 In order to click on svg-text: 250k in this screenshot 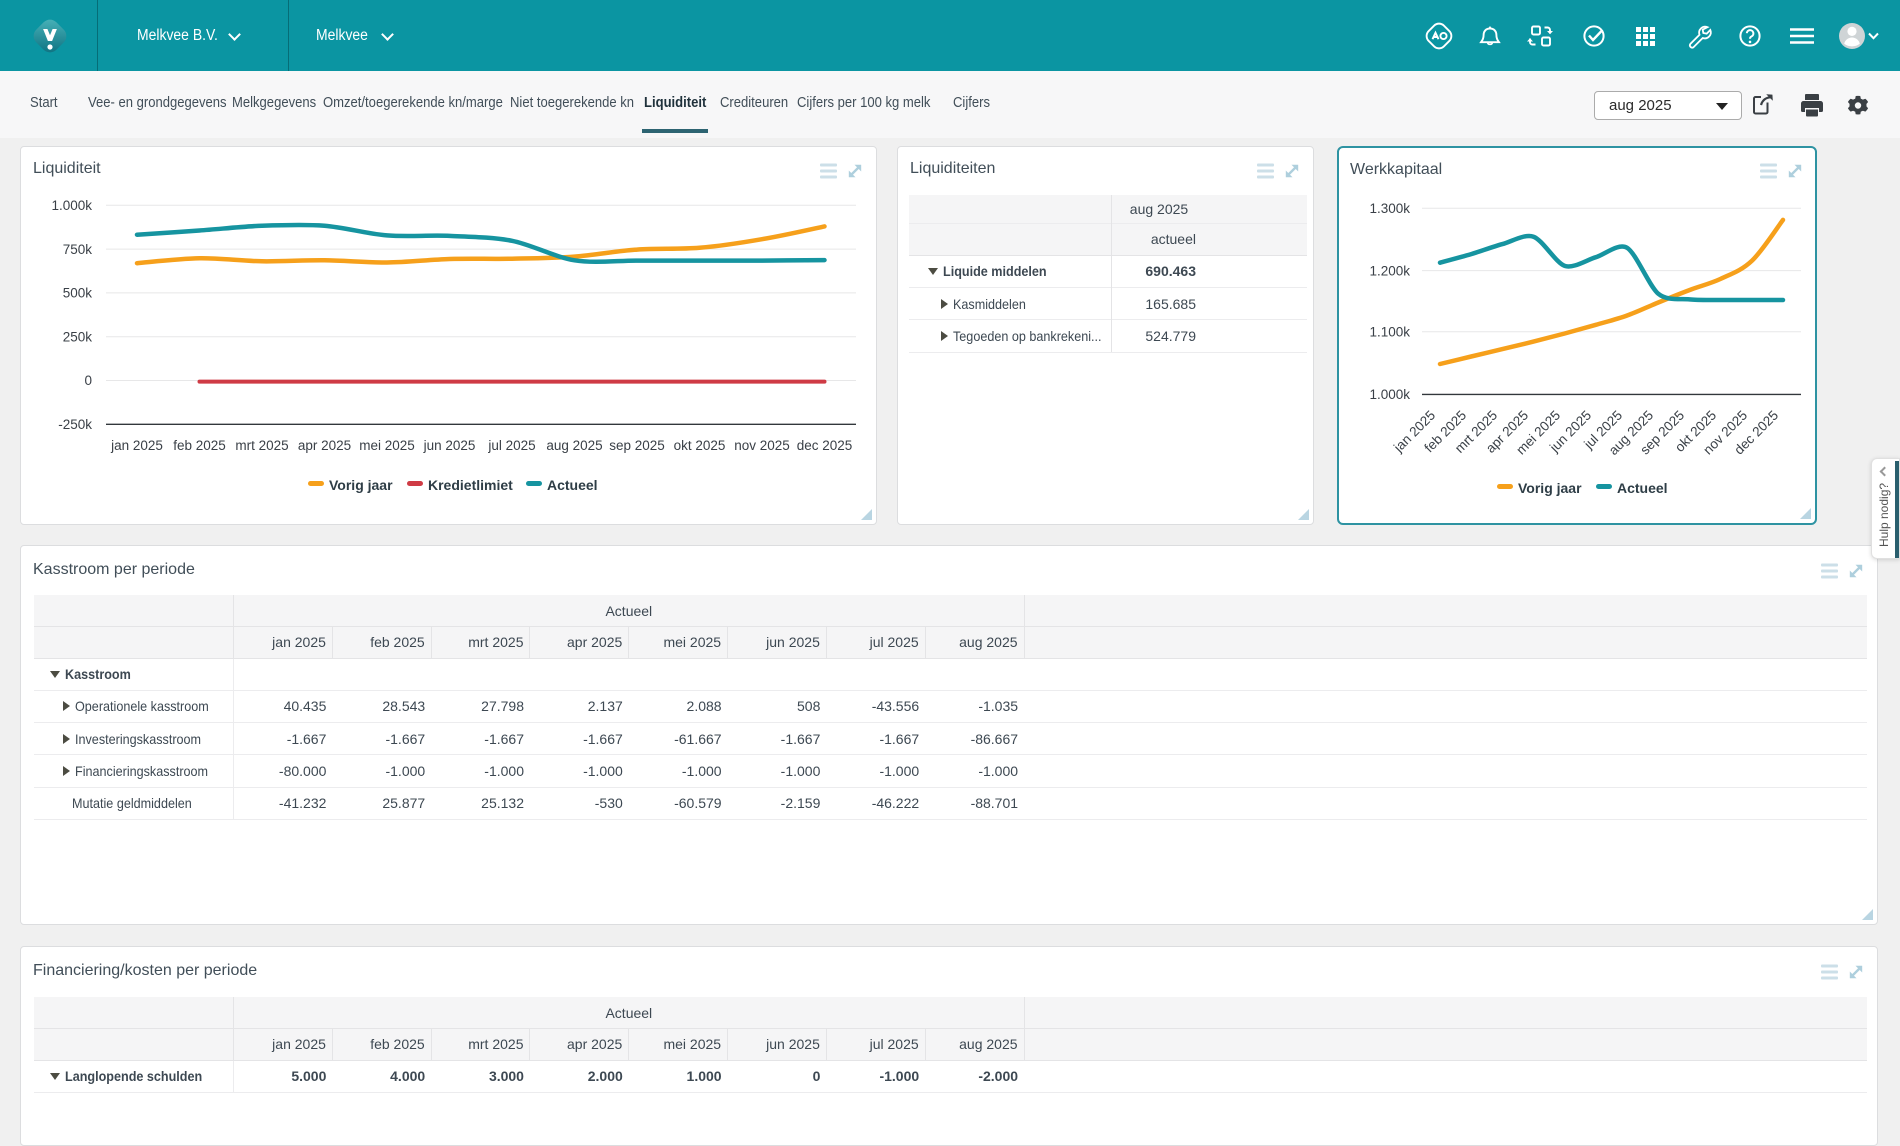, I will do `click(78, 336)`.